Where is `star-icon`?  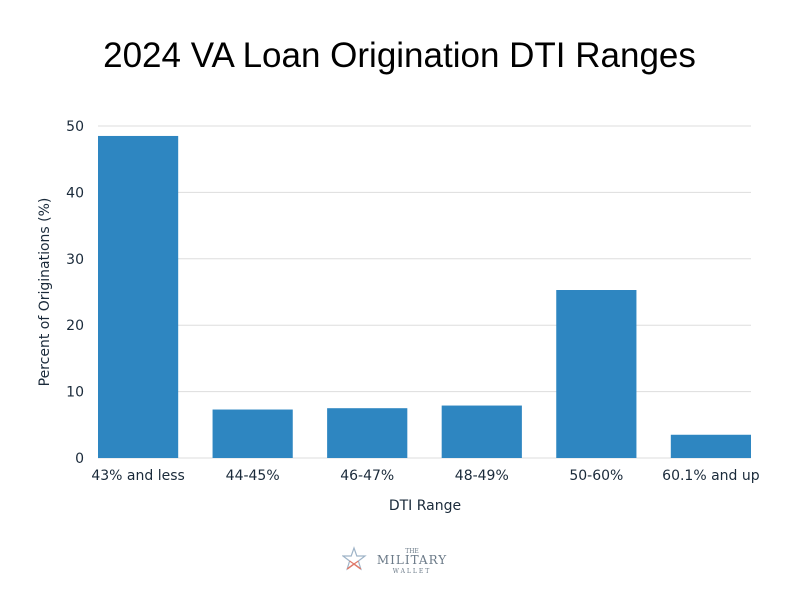 star-icon is located at coordinates (354, 558).